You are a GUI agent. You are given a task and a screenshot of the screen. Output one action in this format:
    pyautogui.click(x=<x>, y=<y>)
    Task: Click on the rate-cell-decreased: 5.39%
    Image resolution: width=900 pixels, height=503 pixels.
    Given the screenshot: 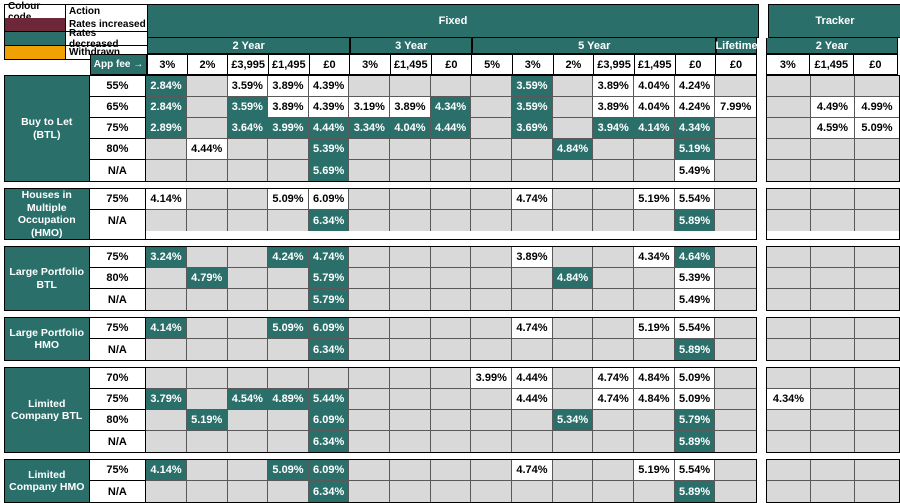 What is the action you would take?
    pyautogui.click(x=329, y=149)
    